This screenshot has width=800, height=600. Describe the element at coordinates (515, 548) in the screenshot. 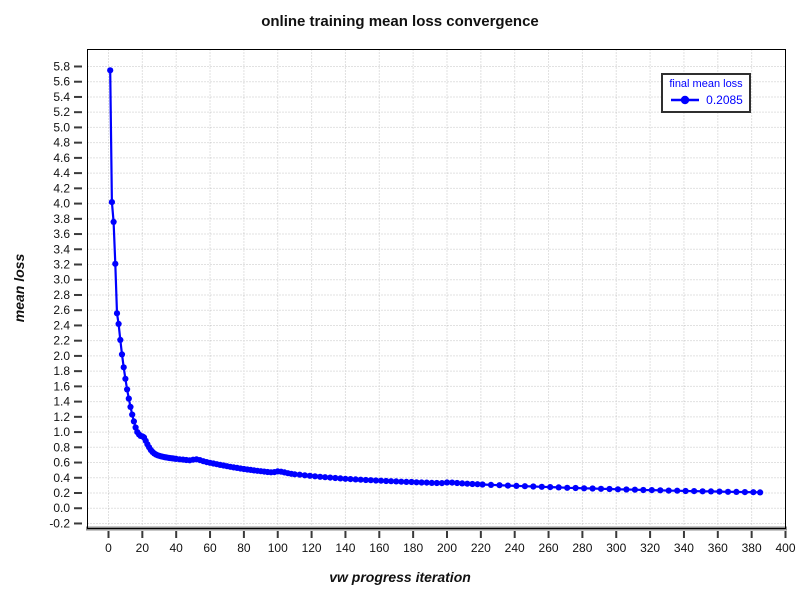

I see `x-tick-label: 240` at that location.